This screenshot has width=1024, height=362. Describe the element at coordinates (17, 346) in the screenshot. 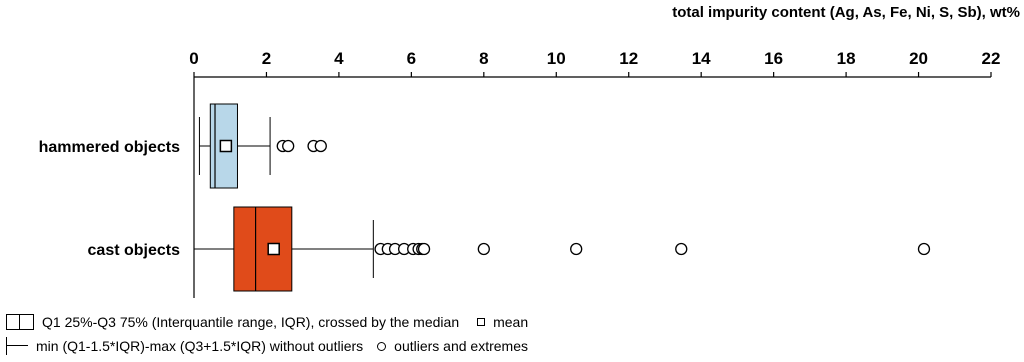

I see `whisker-legend-icon` at that location.